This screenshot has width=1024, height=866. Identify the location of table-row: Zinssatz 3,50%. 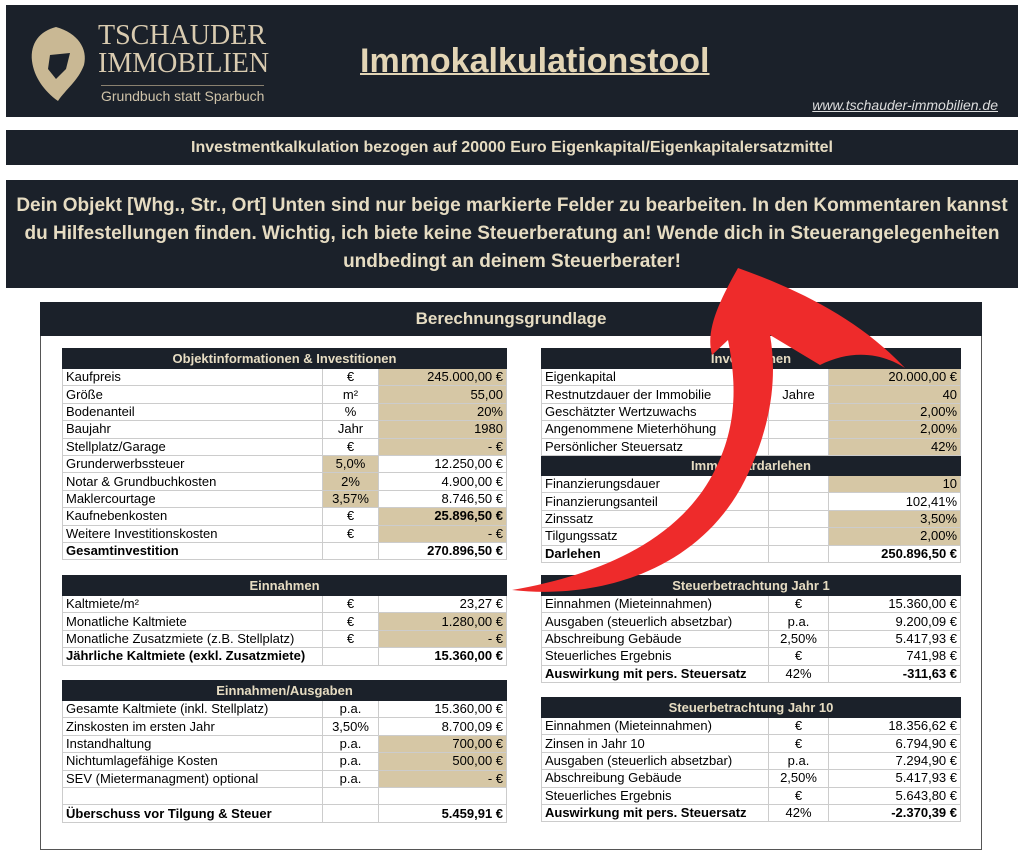
(751, 519).